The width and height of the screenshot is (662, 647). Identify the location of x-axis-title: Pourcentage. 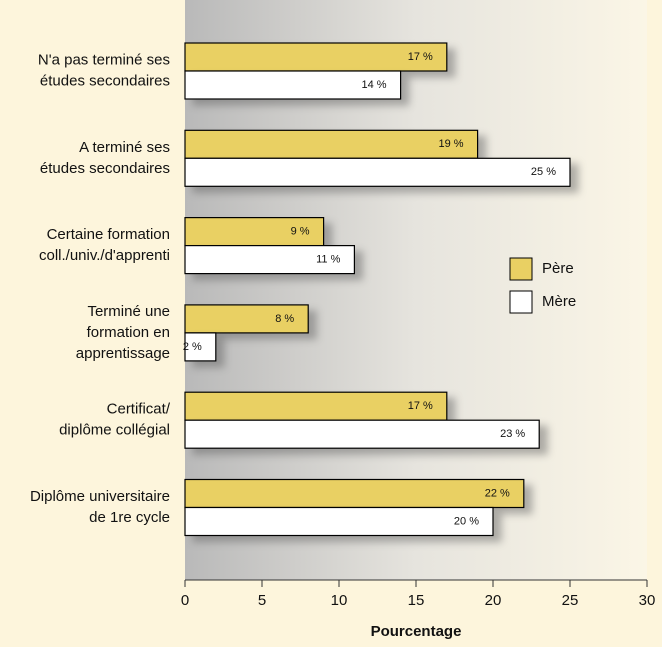
(416, 631).